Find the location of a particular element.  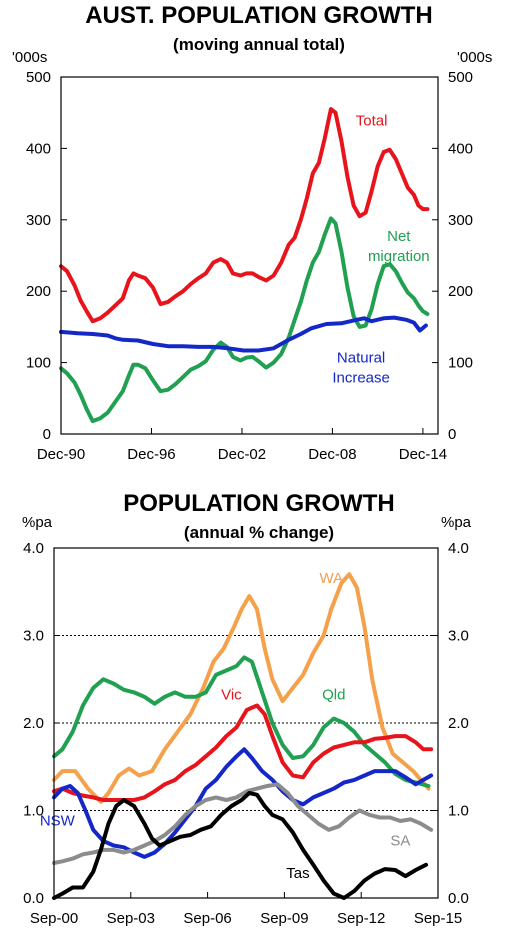

y-tick-label-right: 100 is located at coordinates (460, 363).